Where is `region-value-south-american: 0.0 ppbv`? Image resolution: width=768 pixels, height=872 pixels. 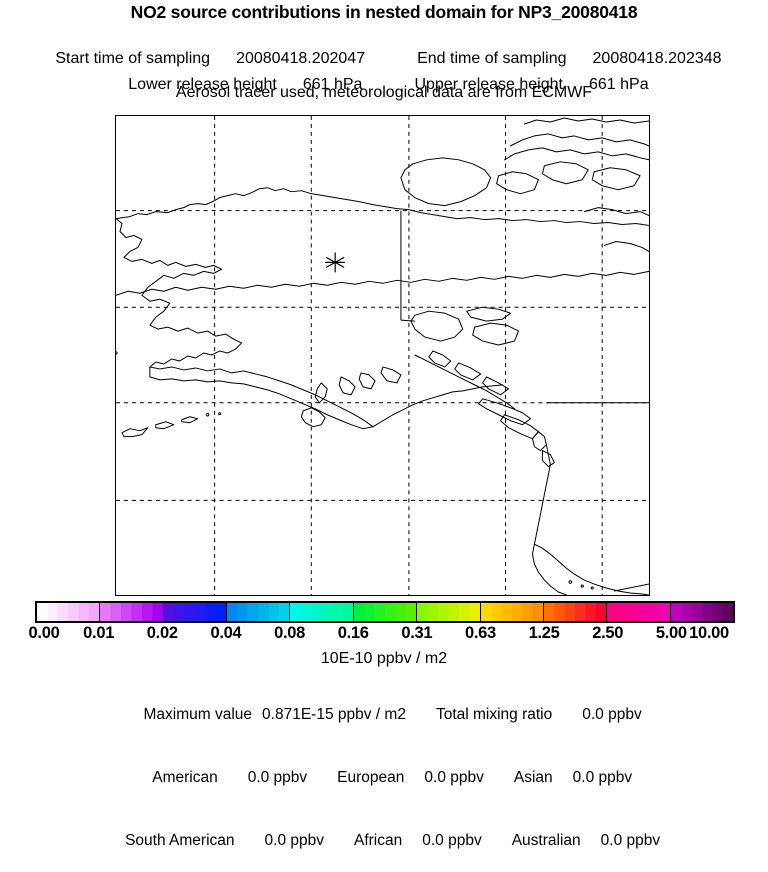
region-value-south-american: 0.0 ppbv is located at coordinates (294, 840).